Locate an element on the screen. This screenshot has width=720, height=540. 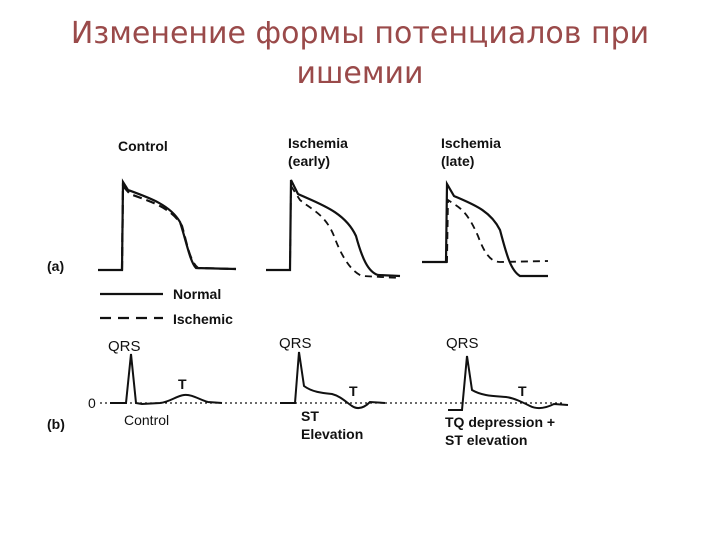
slide-title-line1: Изменение формы потенциалов при is located at coordinates (360, 33).